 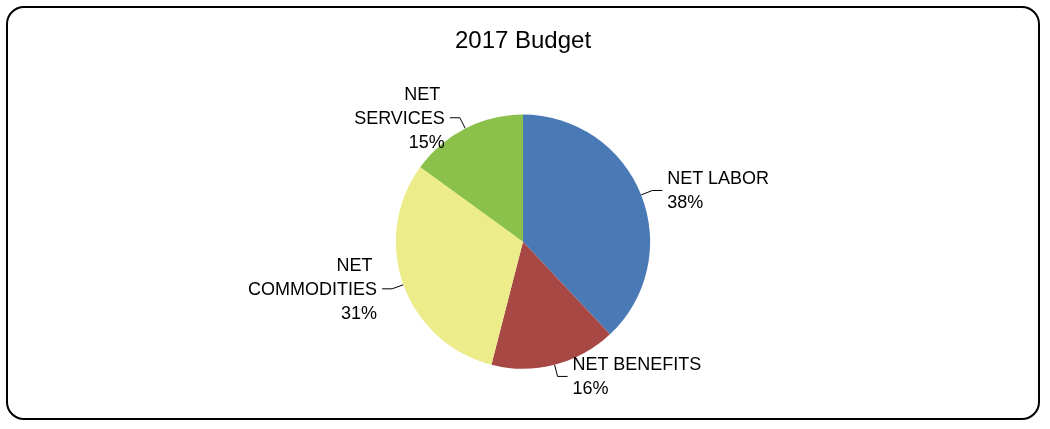 I want to click on slice-label: NET SERVICES, so click(x=399, y=105).